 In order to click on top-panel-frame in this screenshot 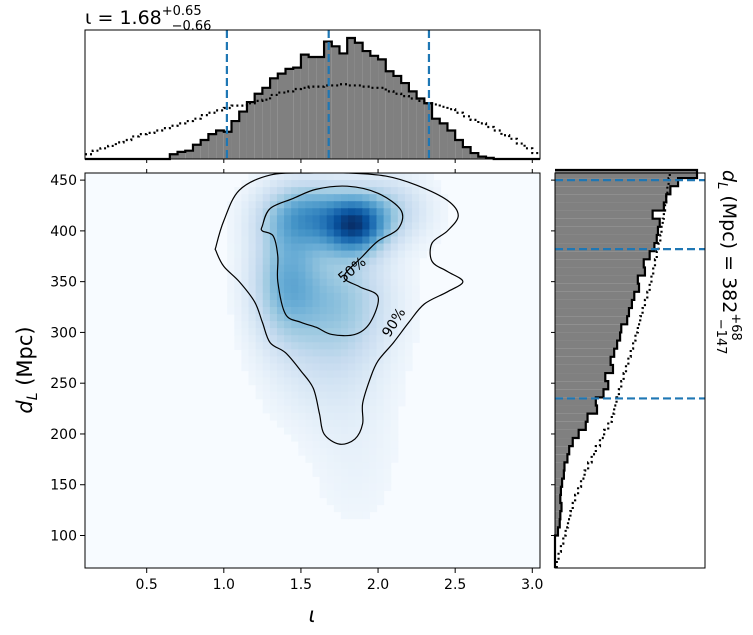, I will do `click(312, 94)`.